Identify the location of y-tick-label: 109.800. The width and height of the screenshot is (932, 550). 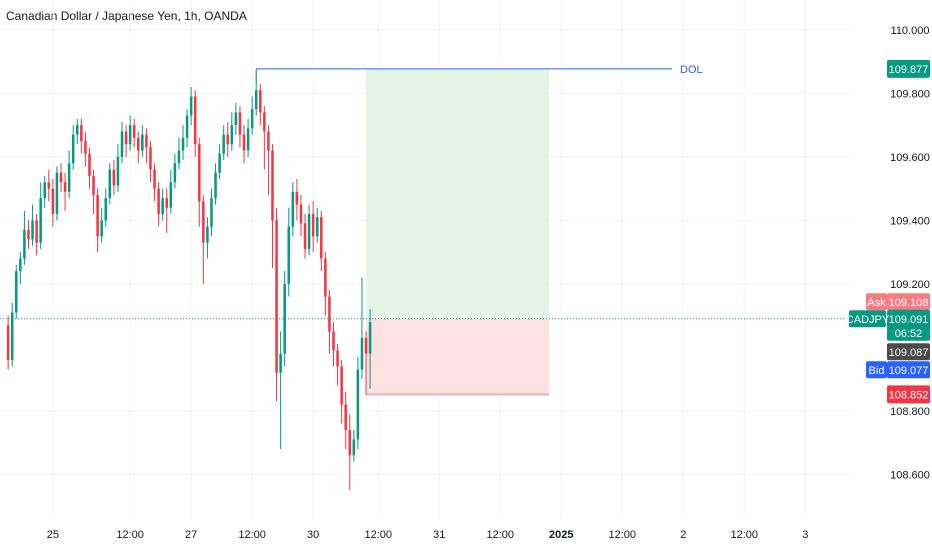
(910, 94).